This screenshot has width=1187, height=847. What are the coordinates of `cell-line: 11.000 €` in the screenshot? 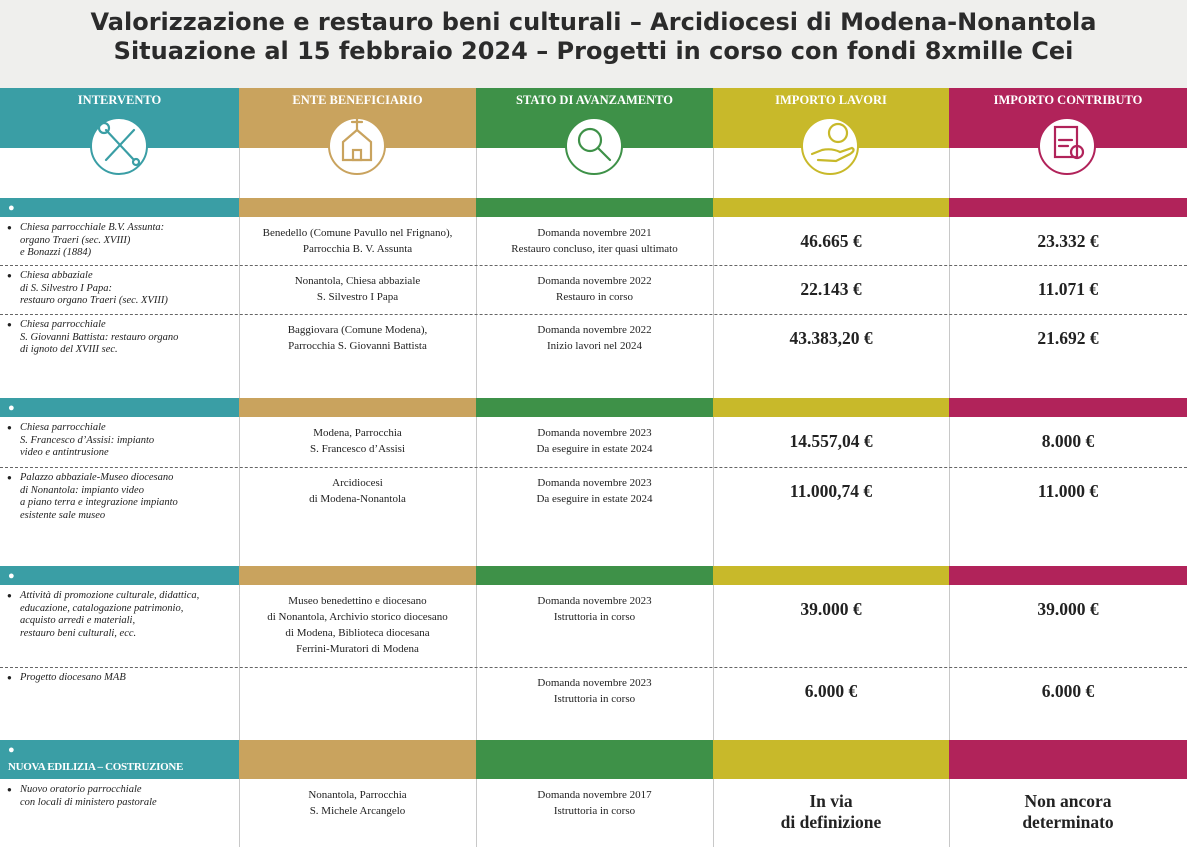 It's located at (1068, 491).